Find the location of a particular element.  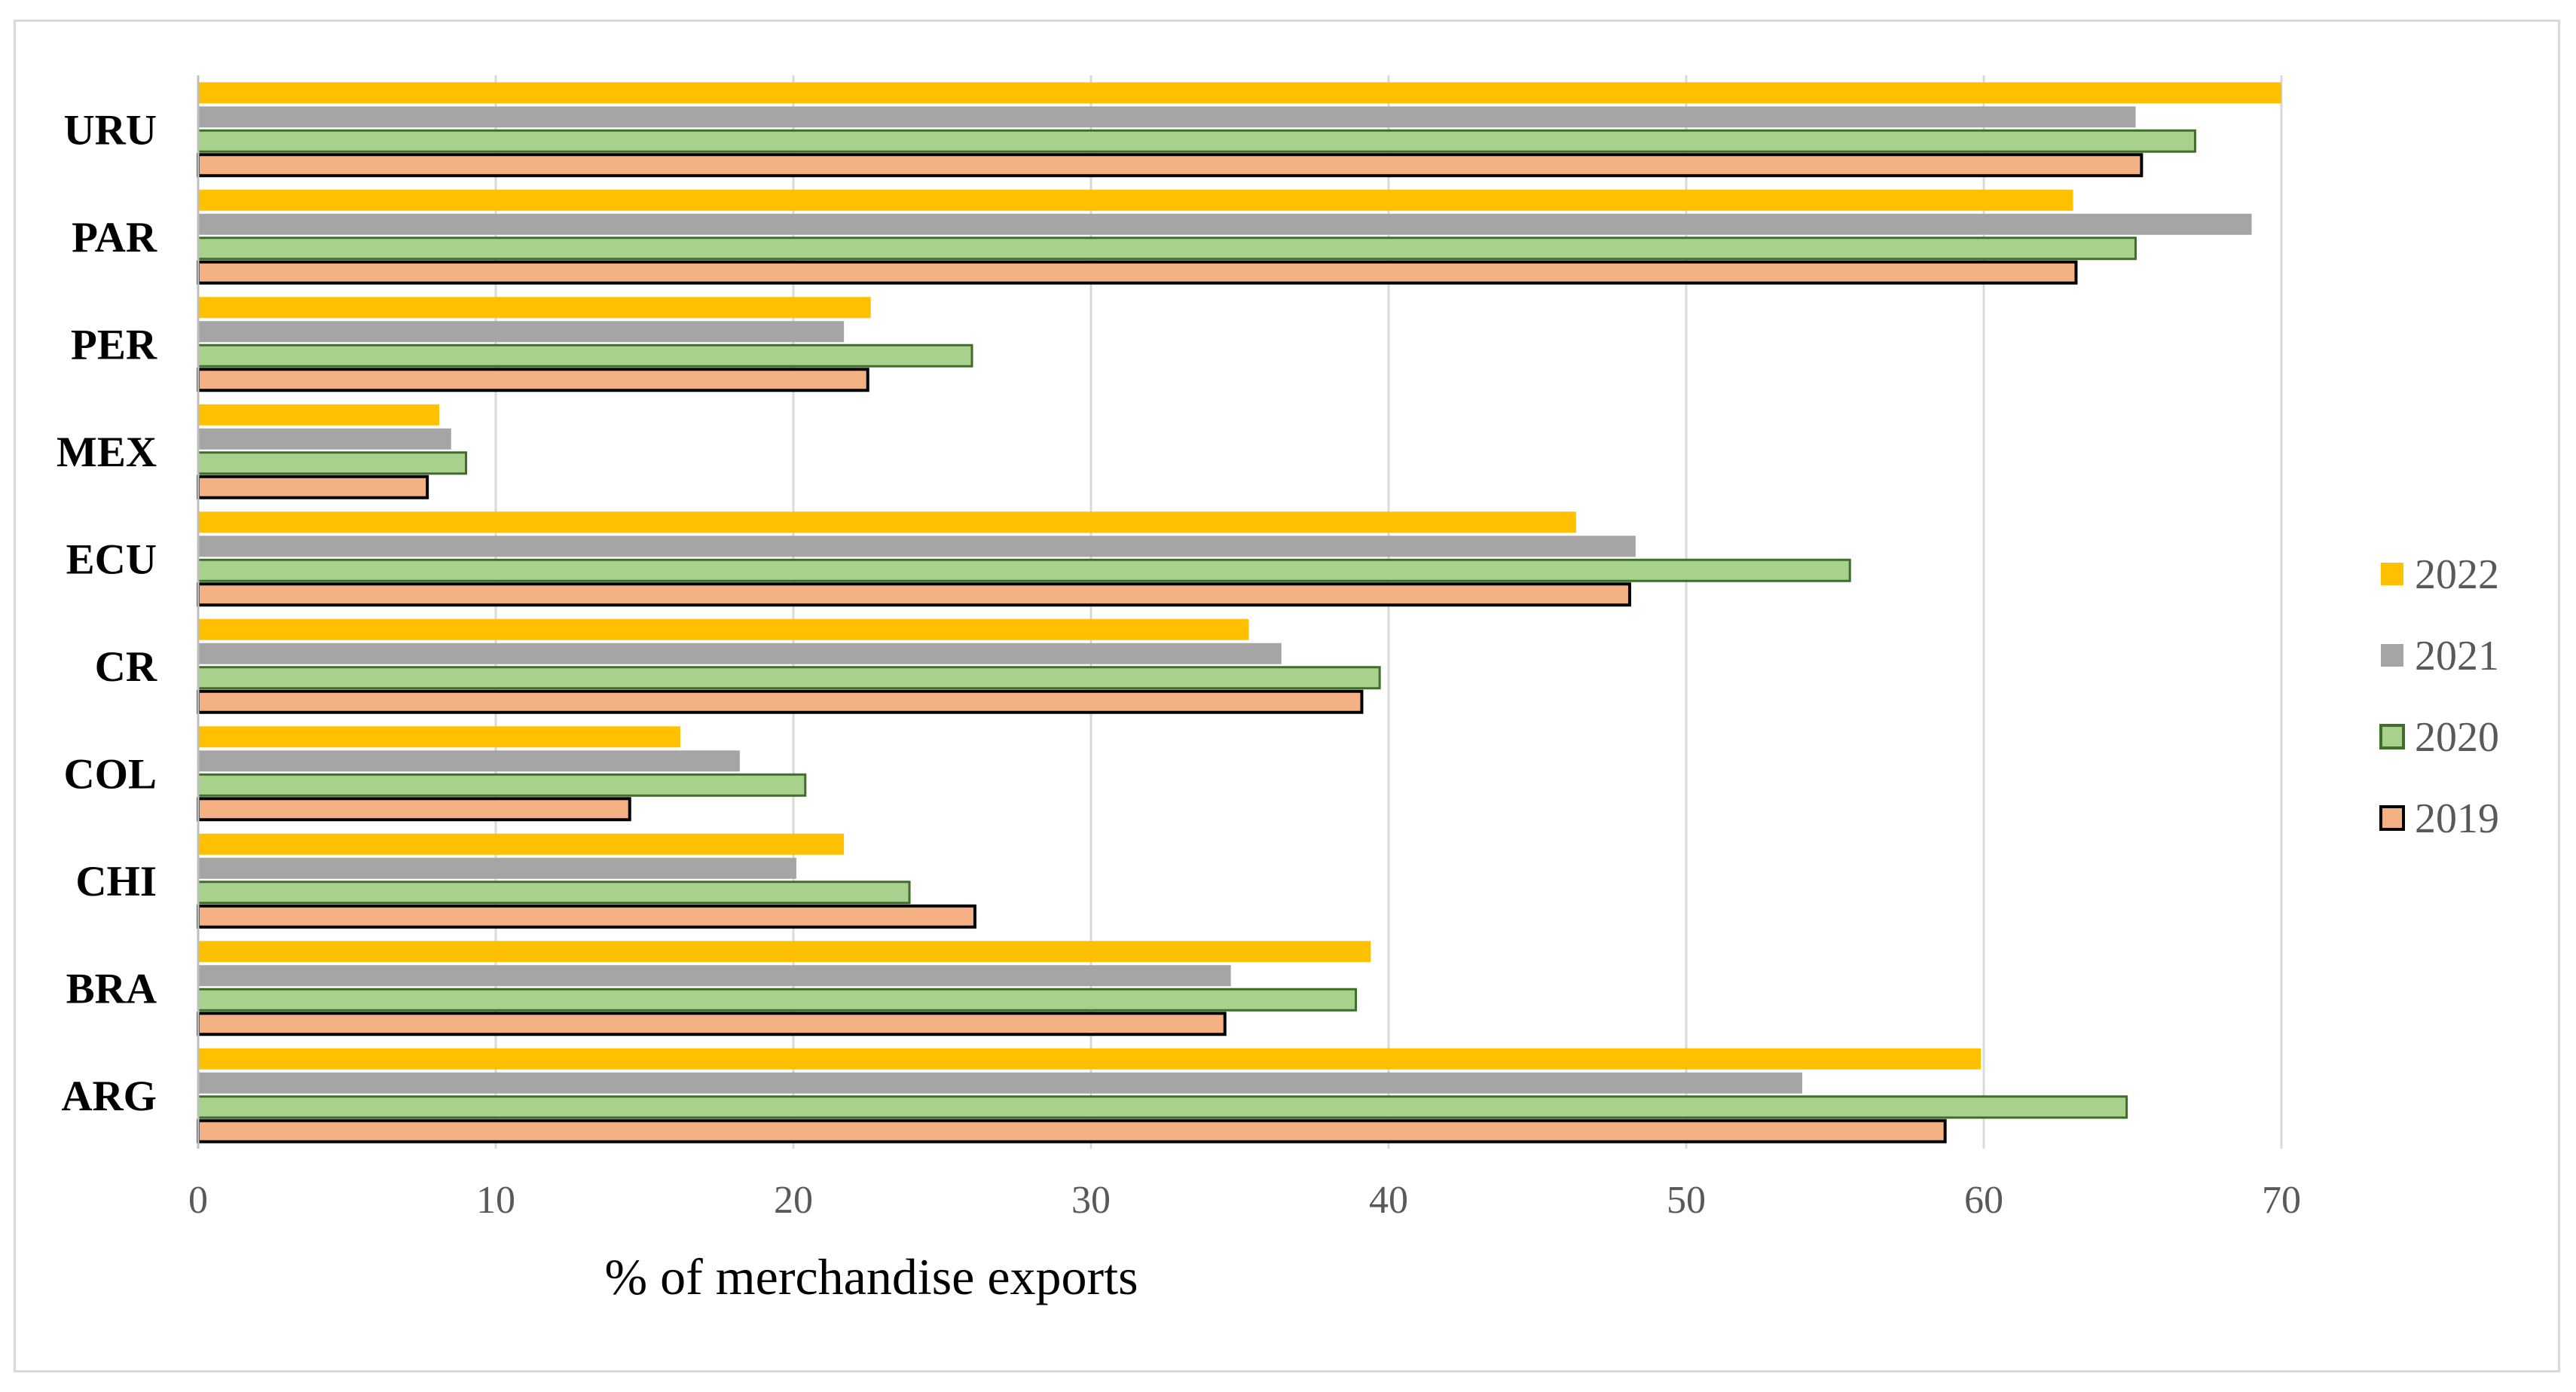

bar-col-2020 is located at coordinates (502, 785).